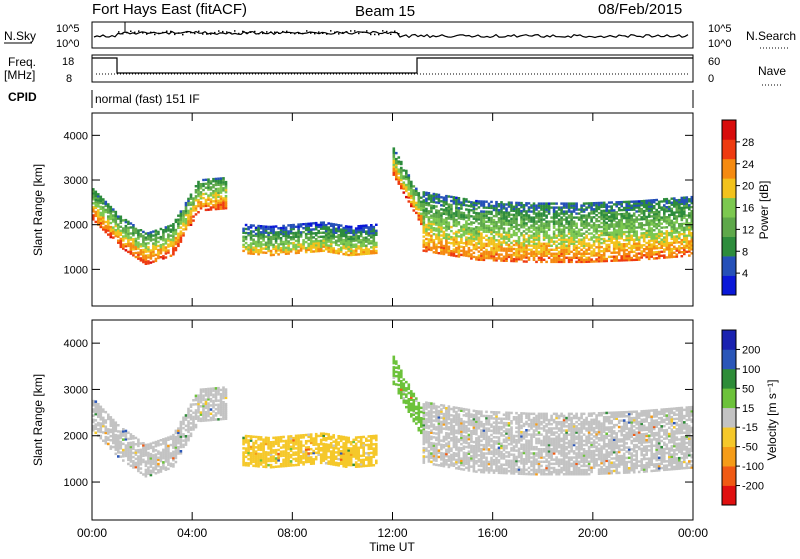  What do you see at coordinates (745, 252) in the screenshot?
I see `colorbar-tick-label: 8` at bounding box center [745, 252].